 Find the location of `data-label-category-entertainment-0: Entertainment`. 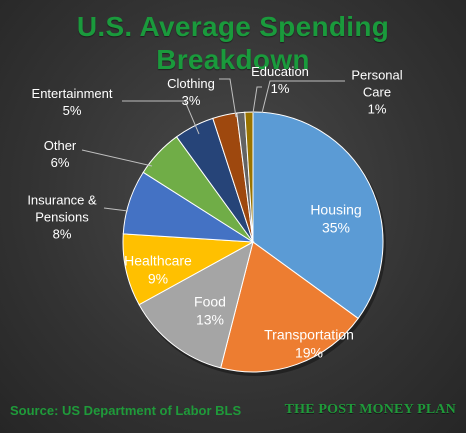

data-label-category-entertainment-0: Entertainment is located at coordinates (72, 93).